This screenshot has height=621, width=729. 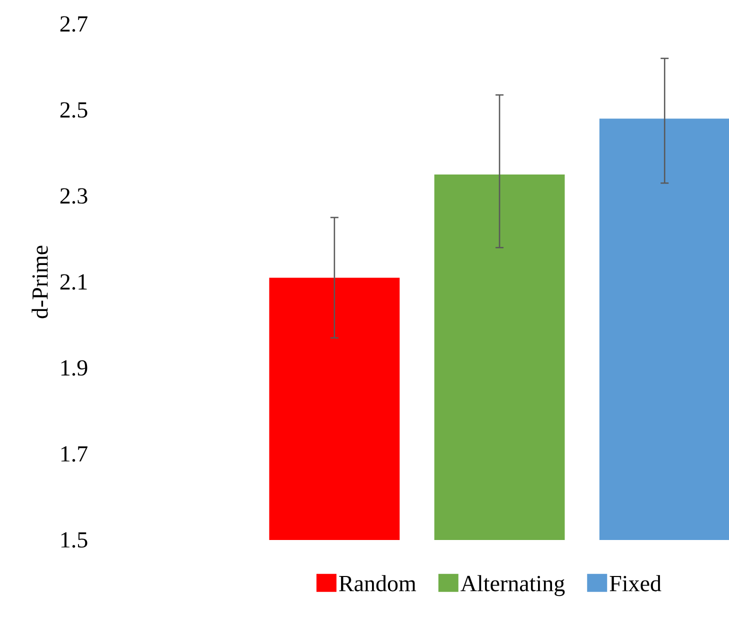 I want to click on legend-label: Fixed, so click(x=636, y=583).